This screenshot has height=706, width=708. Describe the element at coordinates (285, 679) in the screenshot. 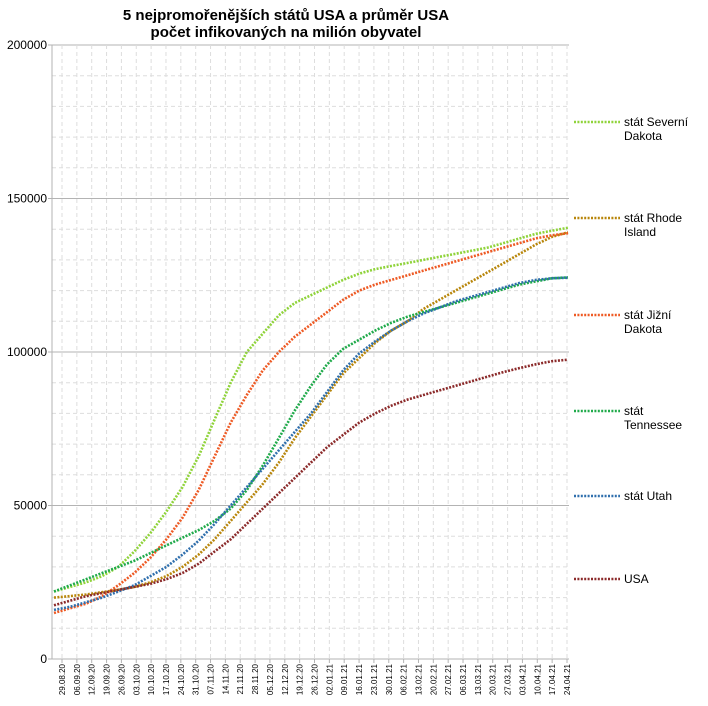

I see `x-tick-label: 12.12.20` at that location.